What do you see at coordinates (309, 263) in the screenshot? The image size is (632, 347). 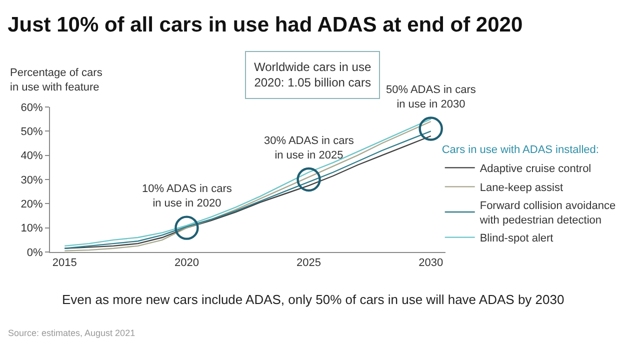 I see `x-tick-label: 2025` at bounding box center [309, 263].